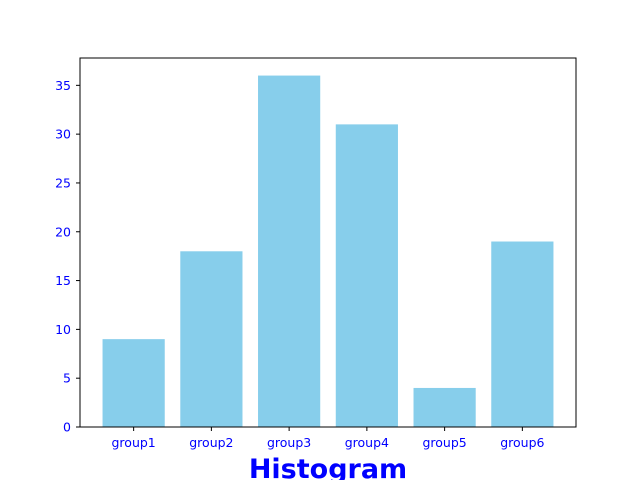 The width and height of the screenshot is (640, 480). Describe the element at coordinates (328, 467) in the screenshot. I see `chart-title: Histogram` at that location.